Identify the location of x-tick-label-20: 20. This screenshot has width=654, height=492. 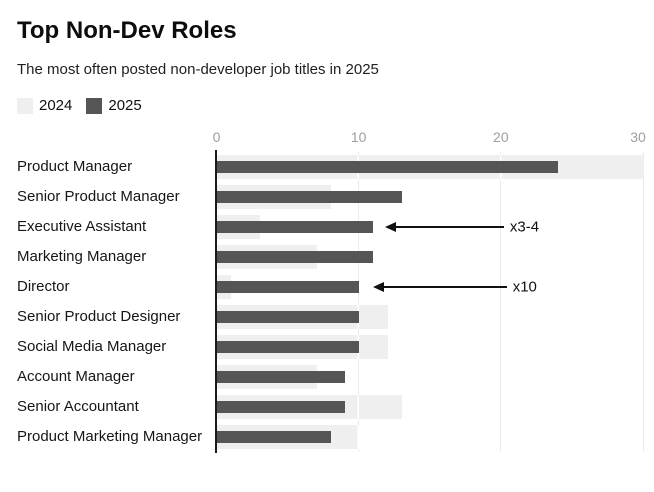
(501, 137).